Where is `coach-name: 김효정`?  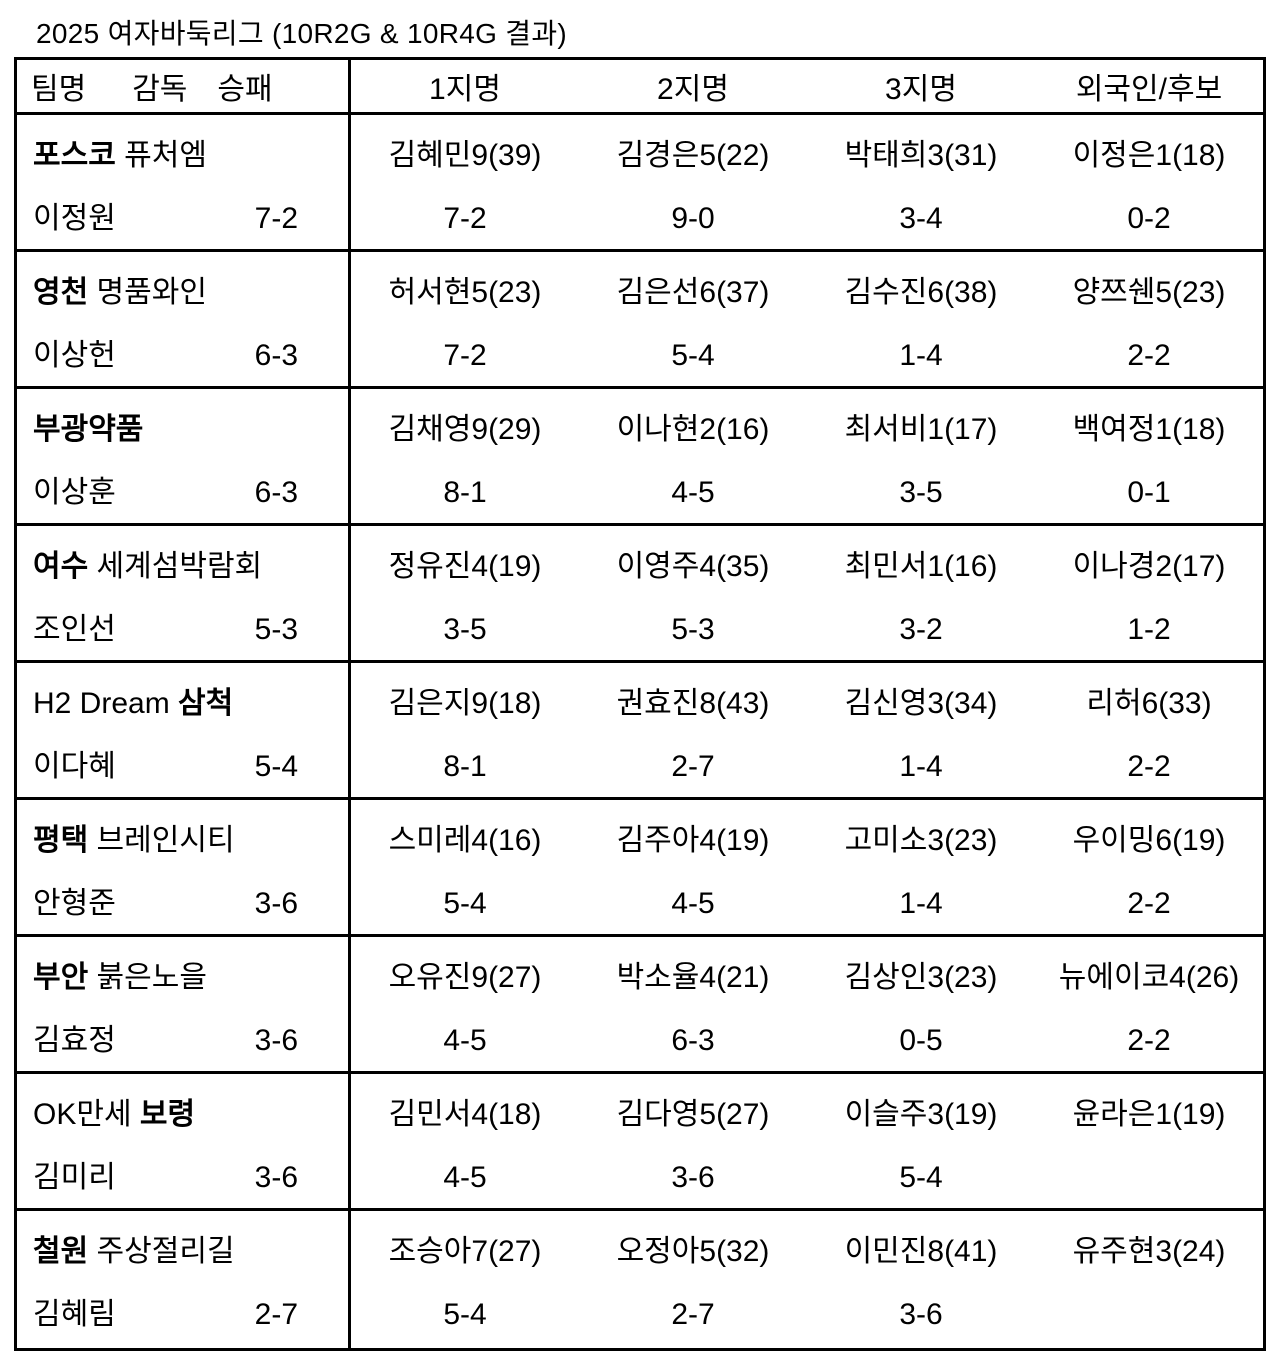 coach-name: 김효정 is located at coordinates (74, 1040).